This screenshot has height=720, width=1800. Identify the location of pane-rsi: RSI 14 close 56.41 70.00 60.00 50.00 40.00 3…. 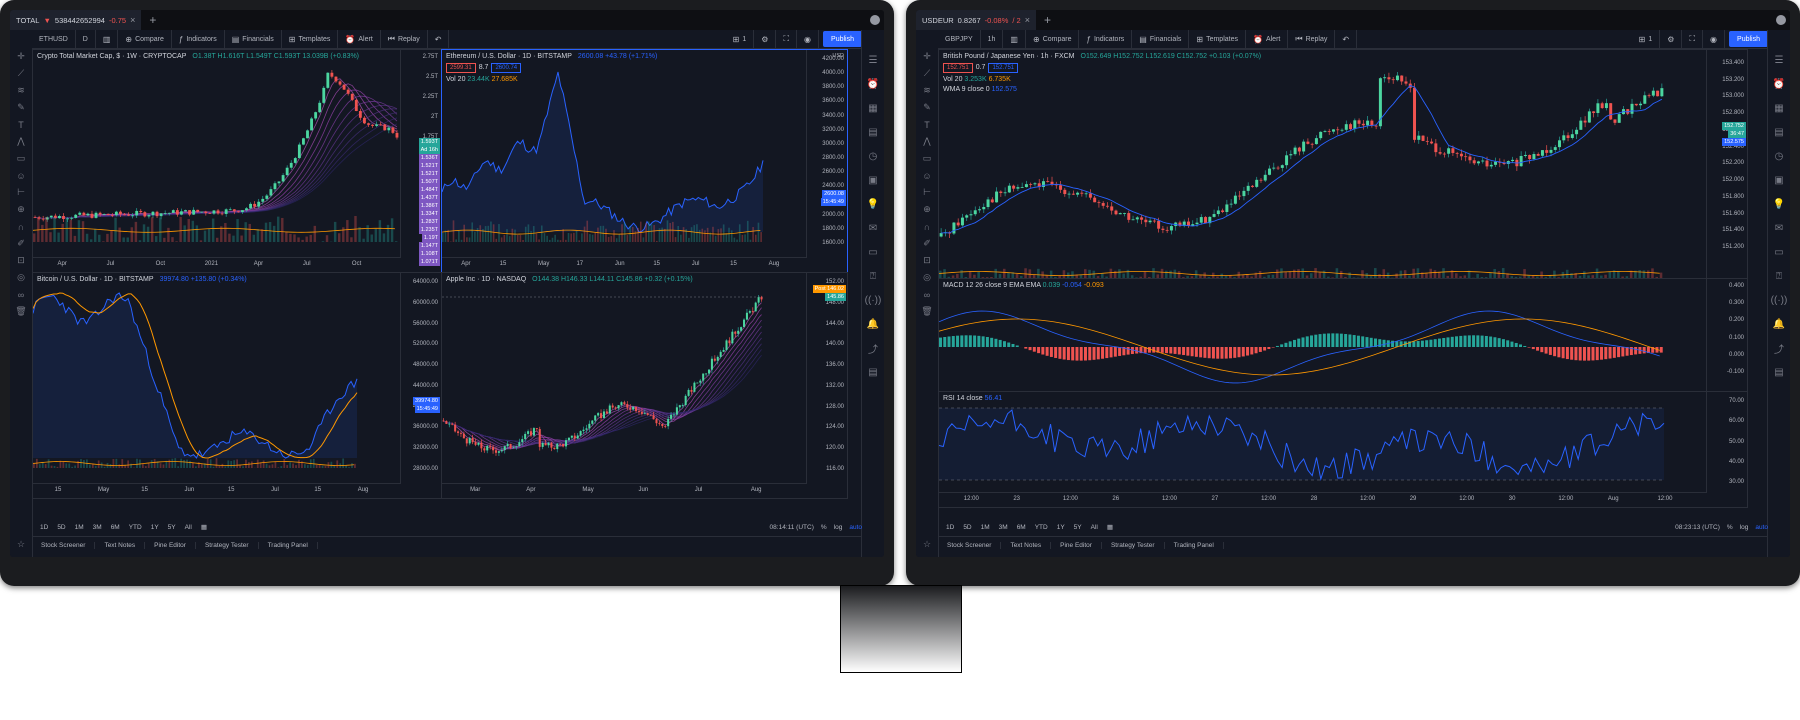
(1343, 449).